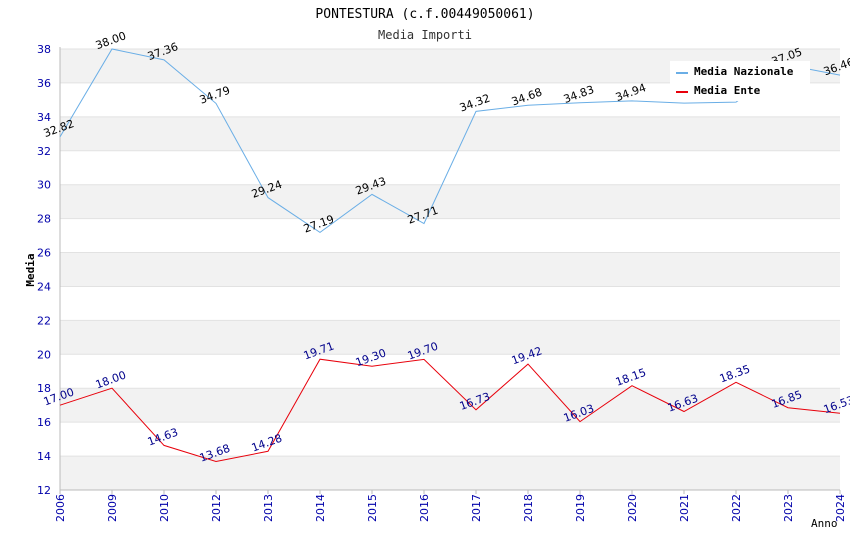  I want to click on data-label: 18.15, so click(631, 377).